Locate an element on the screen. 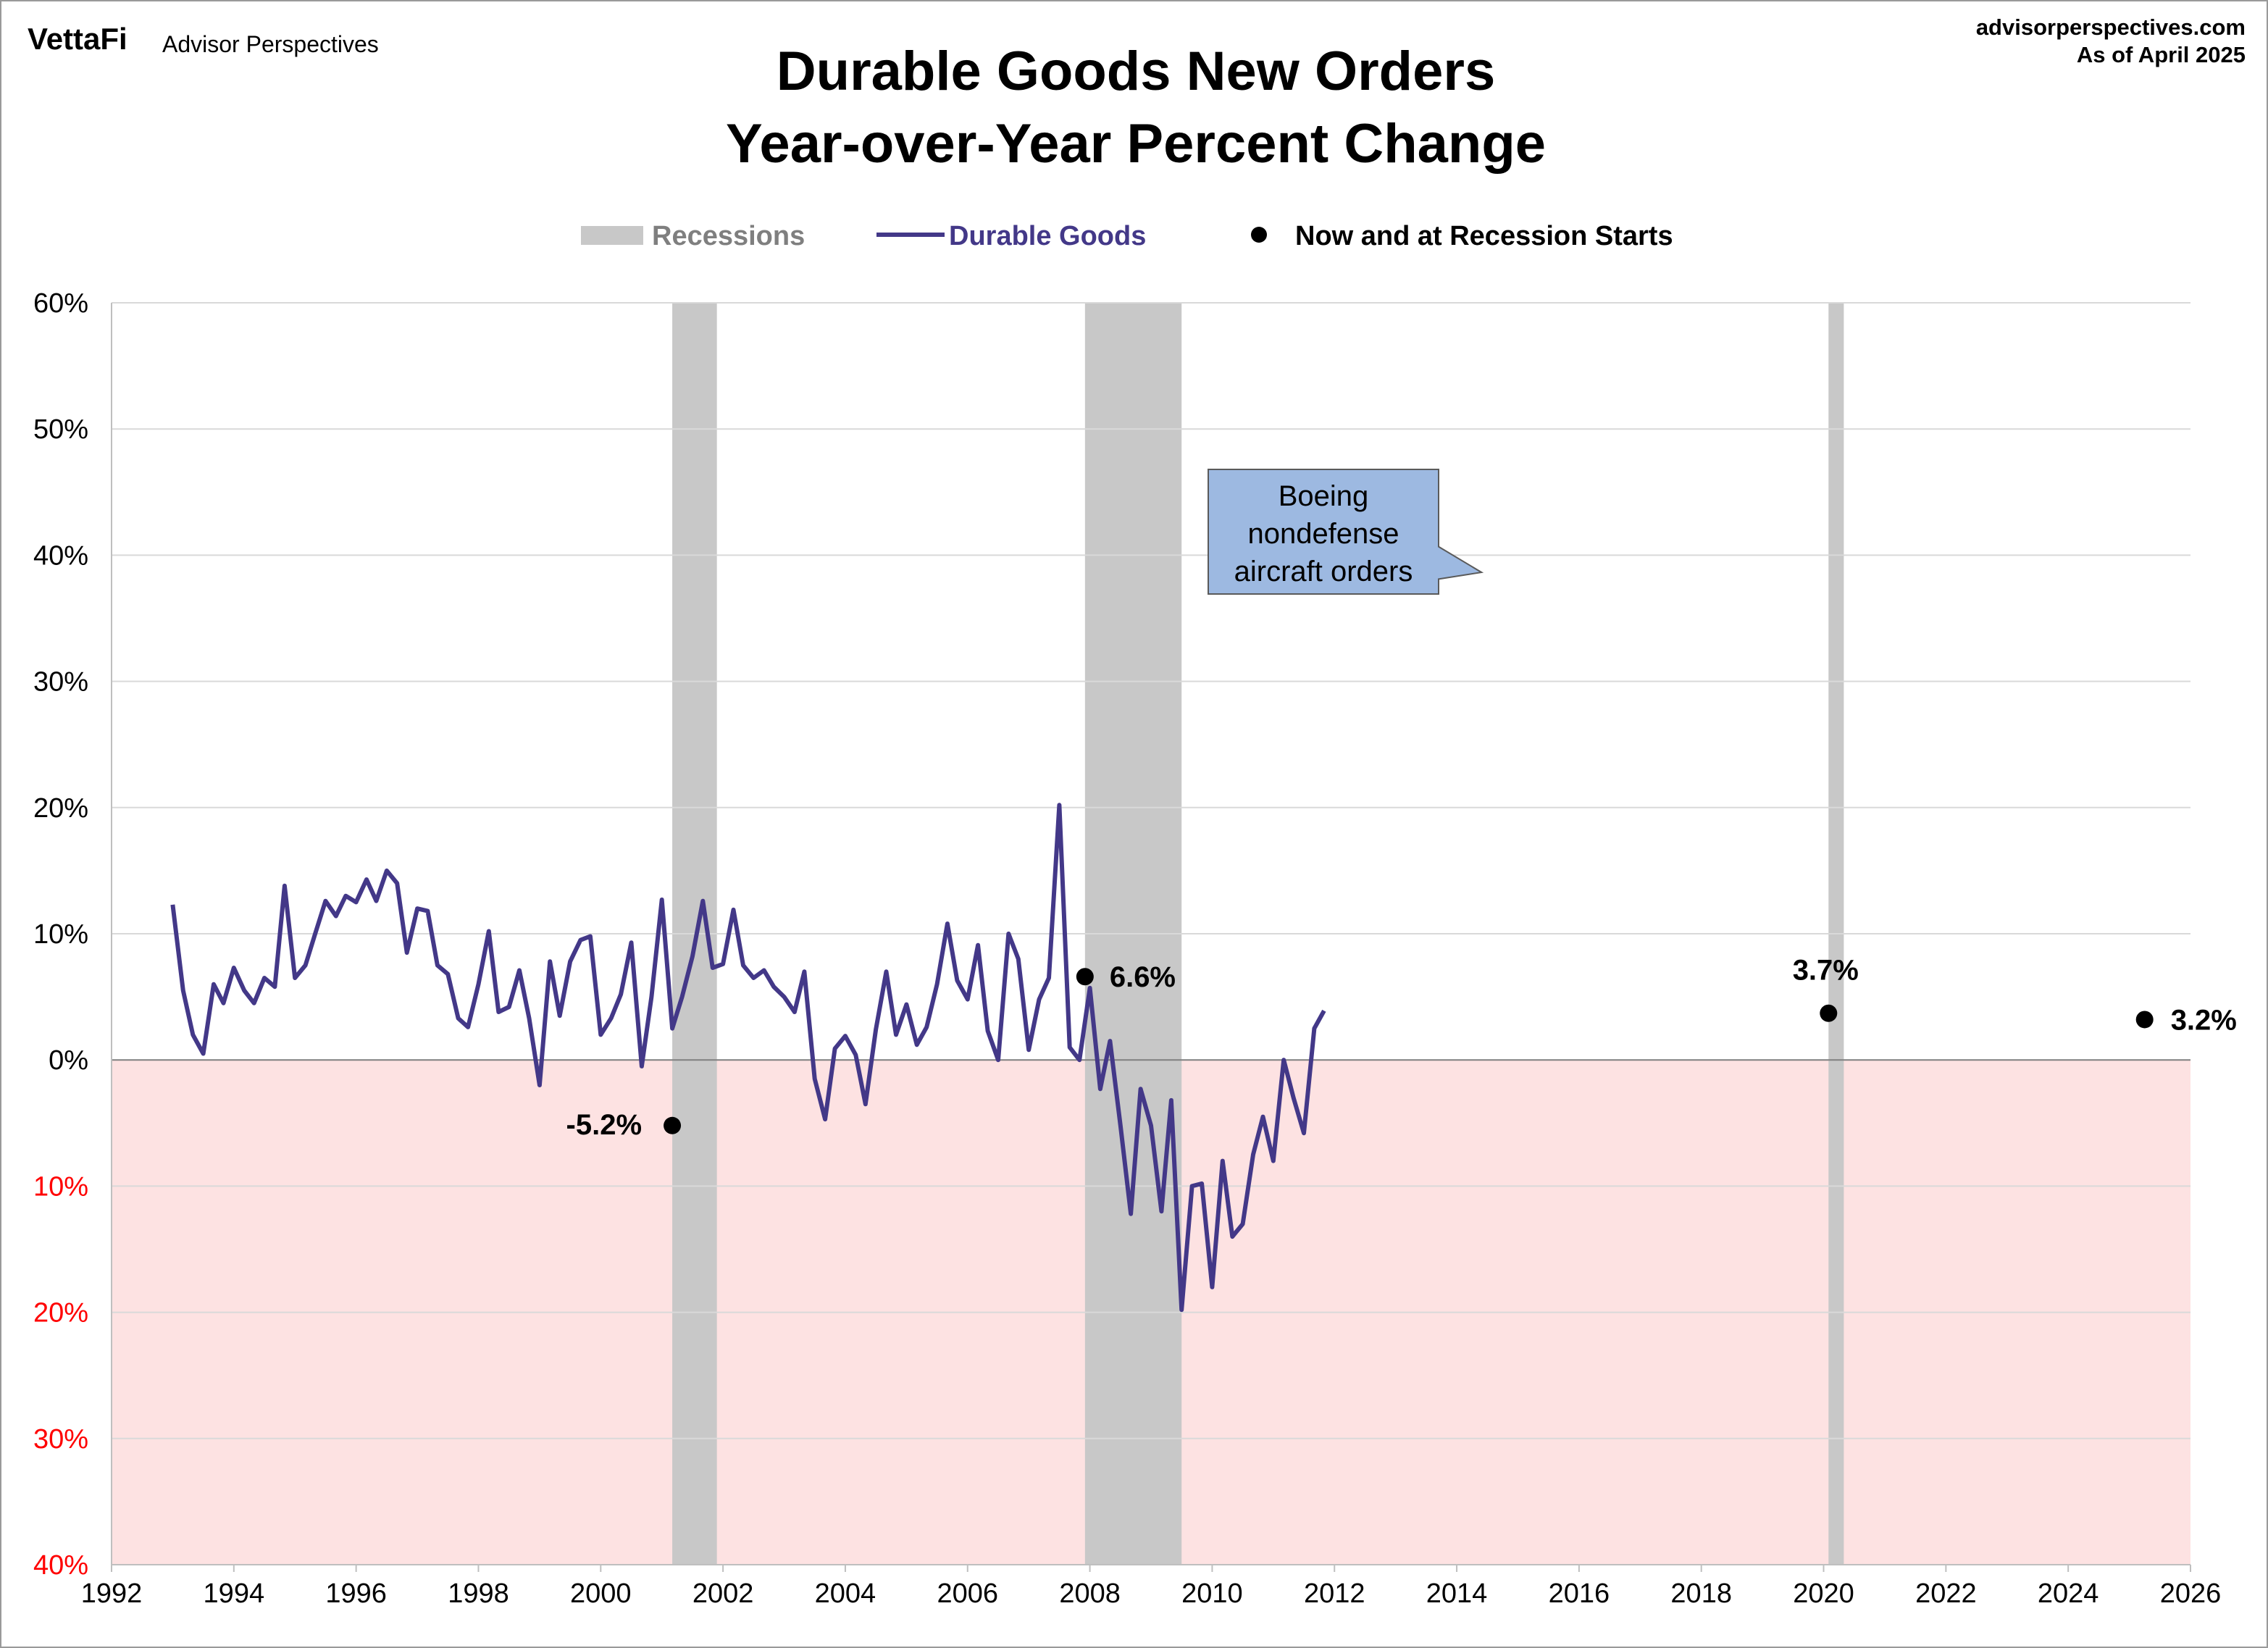 Image resolution: width=2268 pixels, height=1648 pixels. boeing-annotation: Boeing nondefense aircraft orders is located at coordinates (1346, 532).